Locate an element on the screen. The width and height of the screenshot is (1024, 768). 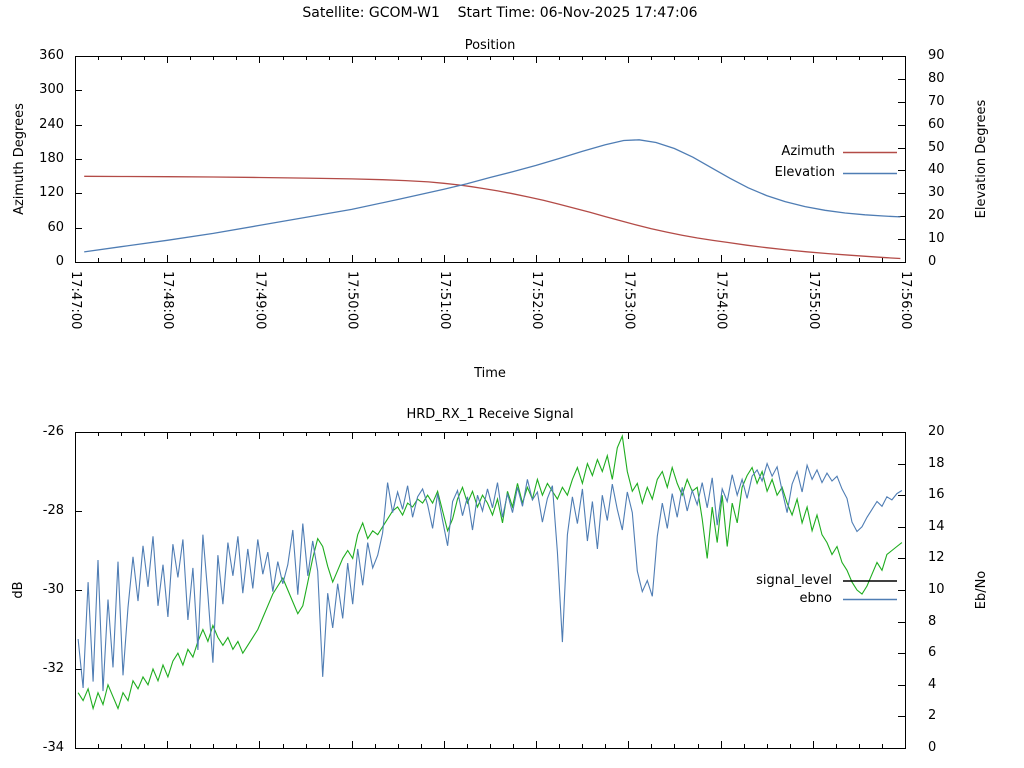
x-tick-label: 17:48:00 is located at coordinates (168, 300).